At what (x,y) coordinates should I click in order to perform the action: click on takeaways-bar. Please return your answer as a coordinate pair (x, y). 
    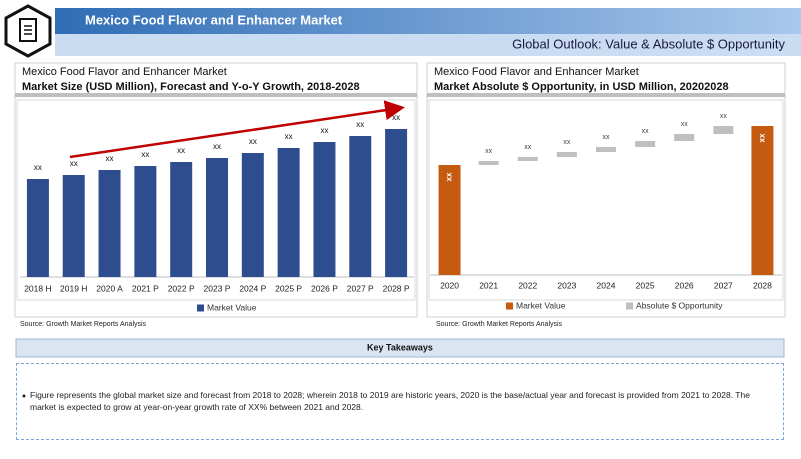
    Looking at the image, I should click on (400, 348).